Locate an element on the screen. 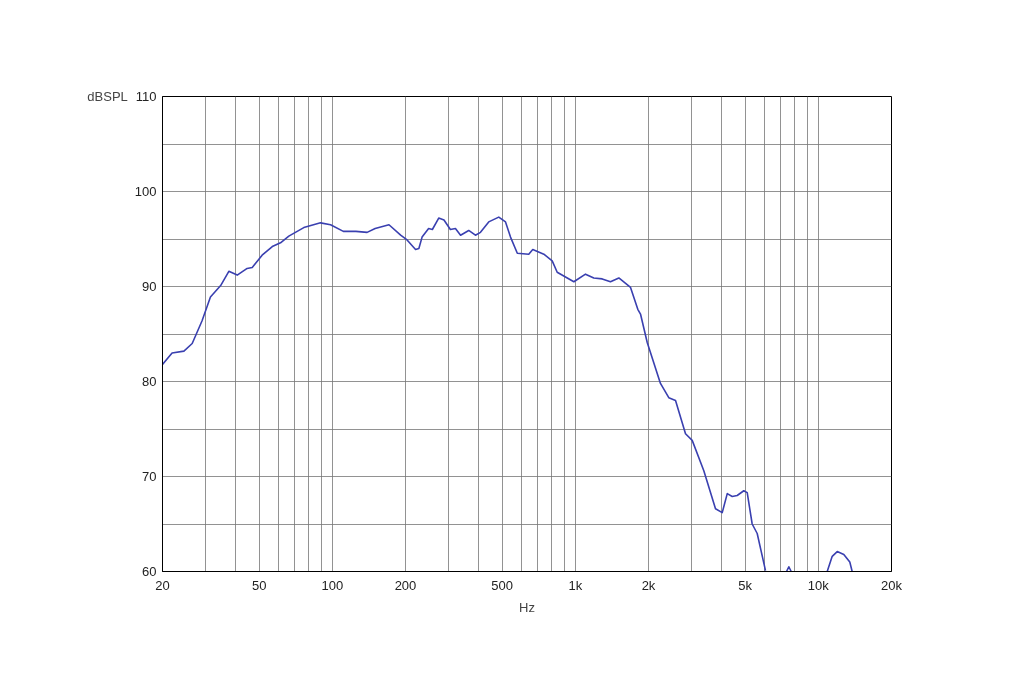  x-tick-label: 500 is located at coordinates (502, 585).